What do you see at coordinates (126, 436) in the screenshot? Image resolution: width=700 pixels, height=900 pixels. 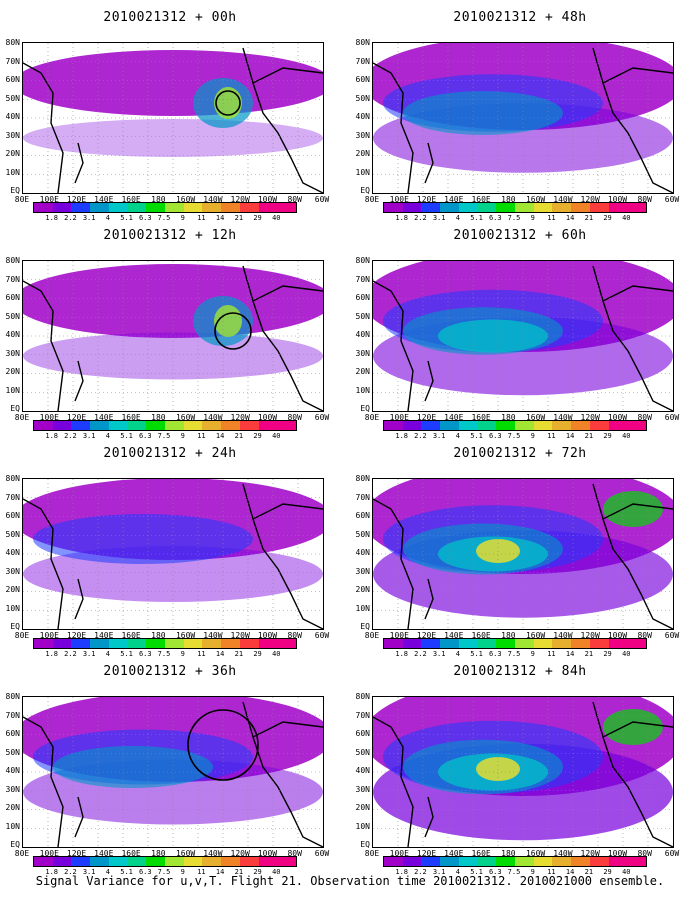 I see `colorbar-label: 5.1` at bounding box center [126, 436].